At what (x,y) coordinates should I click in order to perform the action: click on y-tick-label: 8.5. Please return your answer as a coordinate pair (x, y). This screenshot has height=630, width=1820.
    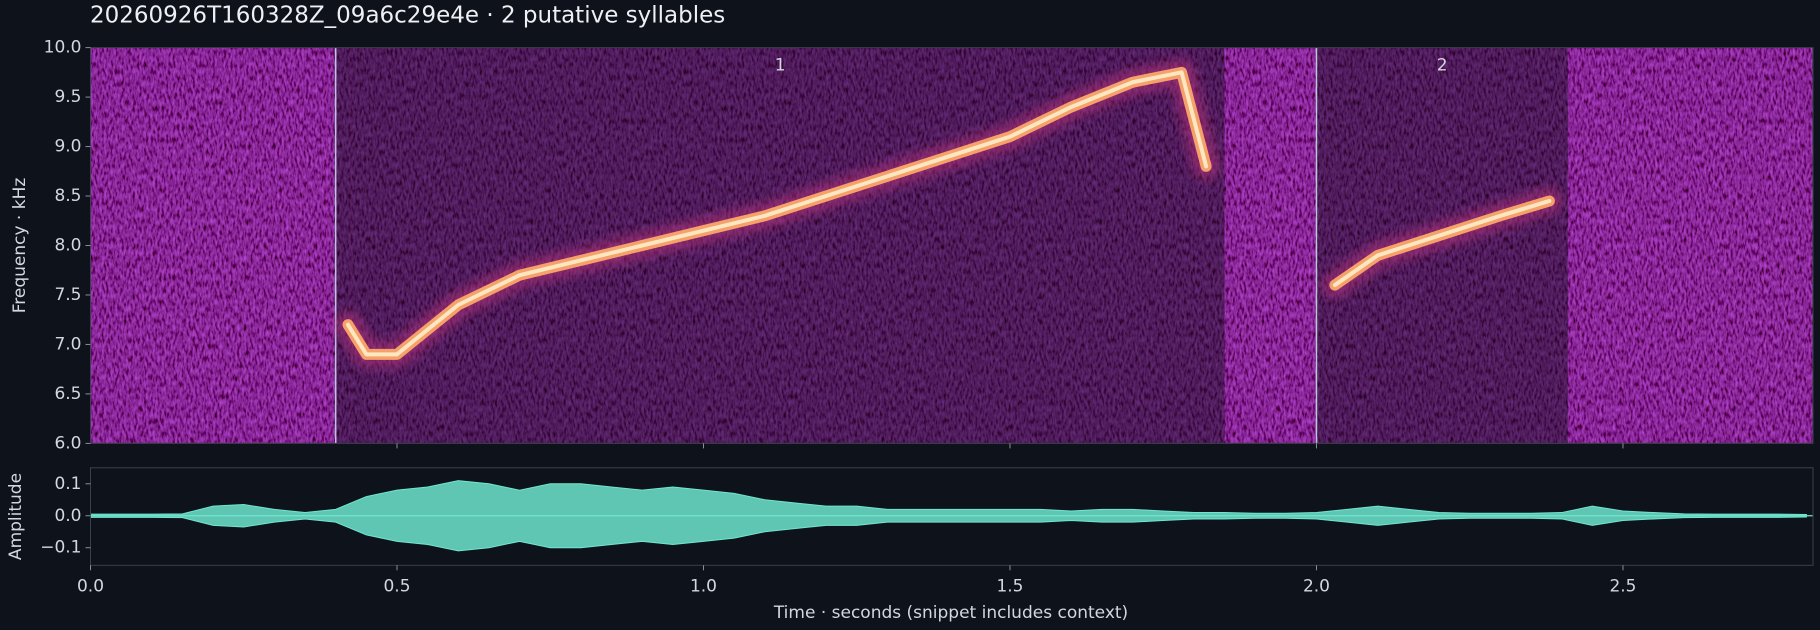
    Looking at the image, I should click on (67, 196).